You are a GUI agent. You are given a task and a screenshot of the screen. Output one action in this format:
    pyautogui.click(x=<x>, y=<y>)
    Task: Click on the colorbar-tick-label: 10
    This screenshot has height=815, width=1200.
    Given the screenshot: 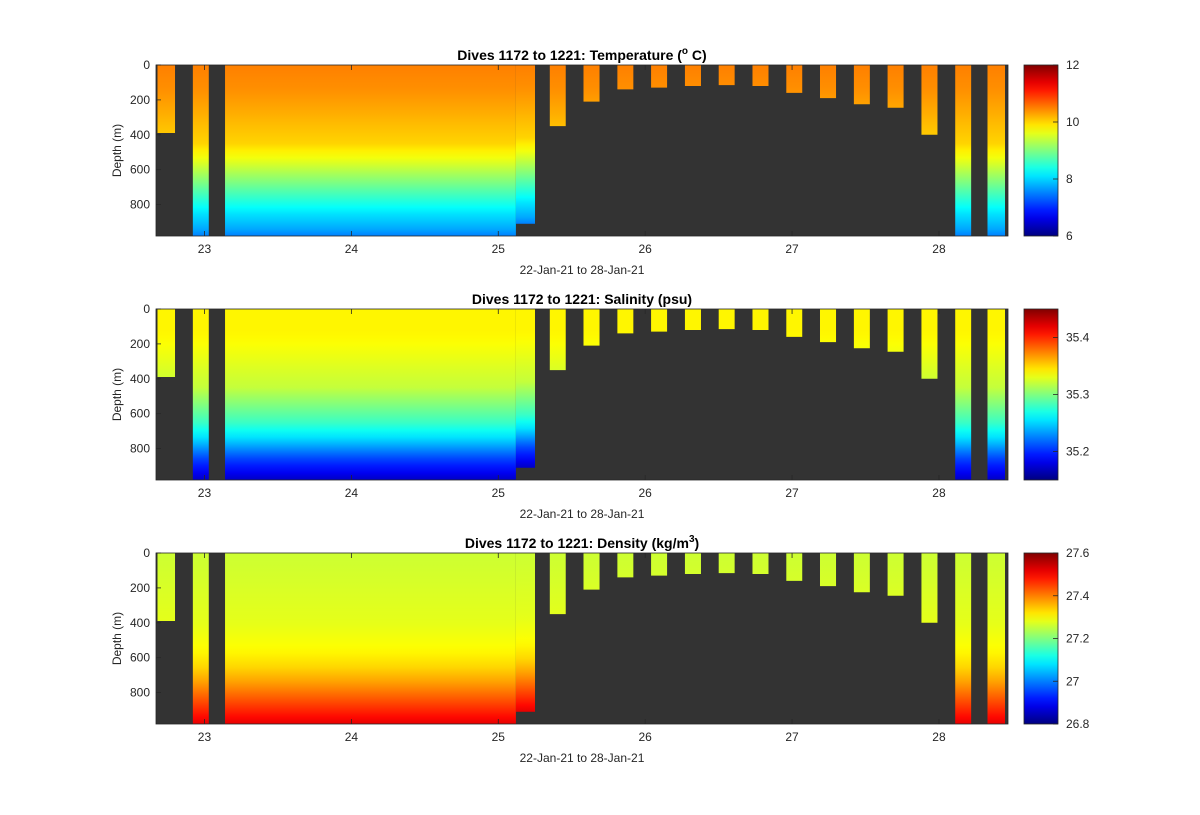 What is the action you would take?
    pyautogui.click(x=1073, y=122)
    